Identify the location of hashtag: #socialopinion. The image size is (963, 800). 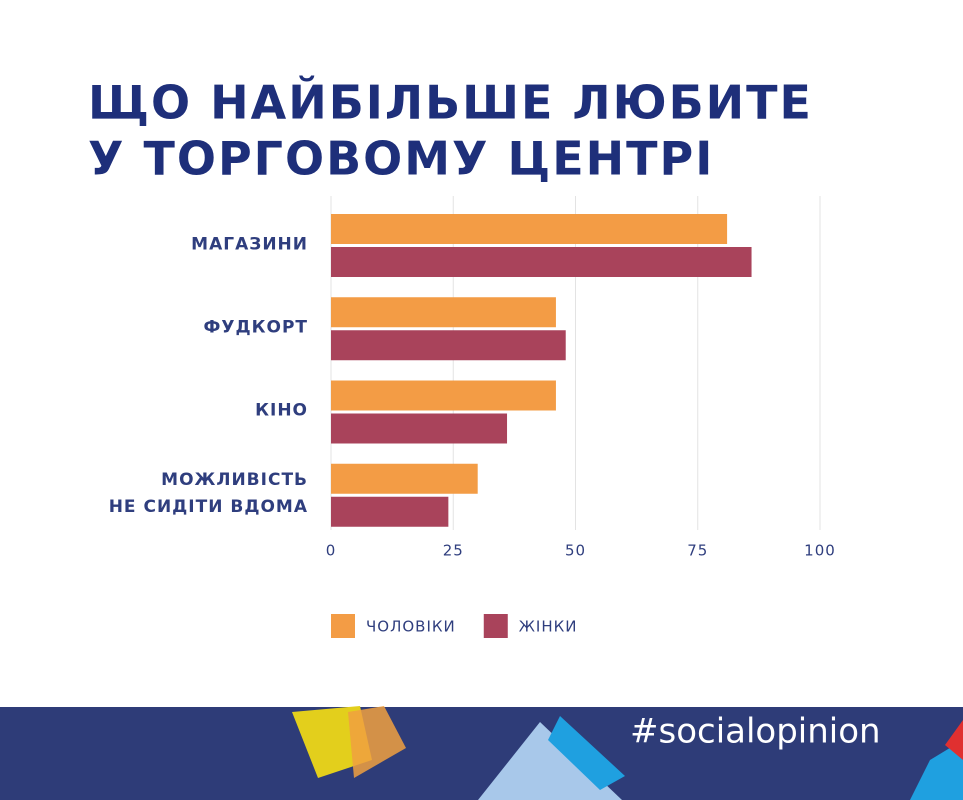
(755, 732).